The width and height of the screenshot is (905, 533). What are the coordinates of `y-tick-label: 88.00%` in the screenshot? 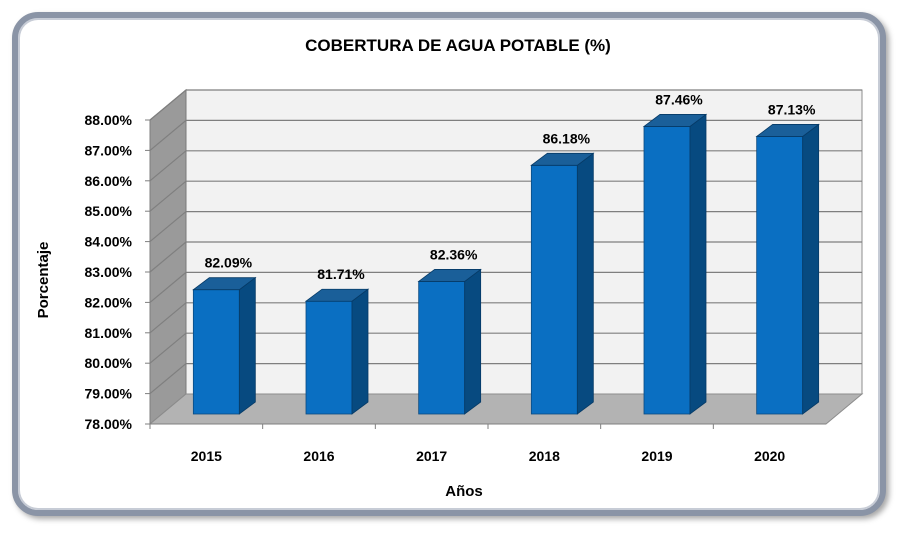 It's located at (109, 120).